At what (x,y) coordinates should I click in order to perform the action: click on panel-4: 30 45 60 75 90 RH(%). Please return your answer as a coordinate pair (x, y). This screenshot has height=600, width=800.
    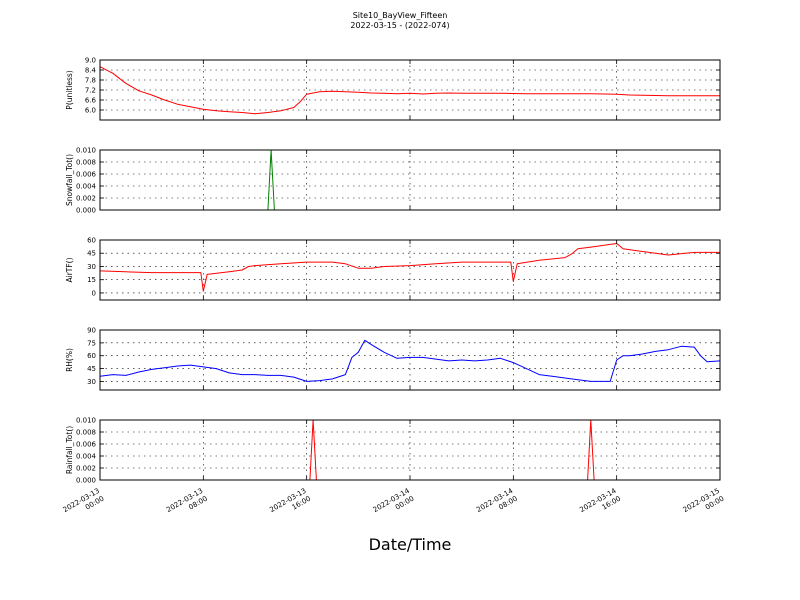
    Looking at the image, I should click on (393, 359).